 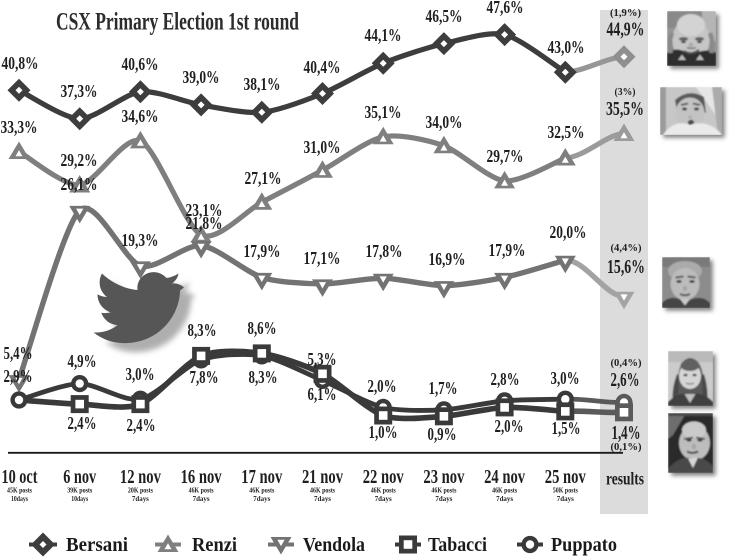 What do you see at coordinates (140, 490) in the screenshot?
I see `svg-text: 20K posts` at bounding box center [140, 490].